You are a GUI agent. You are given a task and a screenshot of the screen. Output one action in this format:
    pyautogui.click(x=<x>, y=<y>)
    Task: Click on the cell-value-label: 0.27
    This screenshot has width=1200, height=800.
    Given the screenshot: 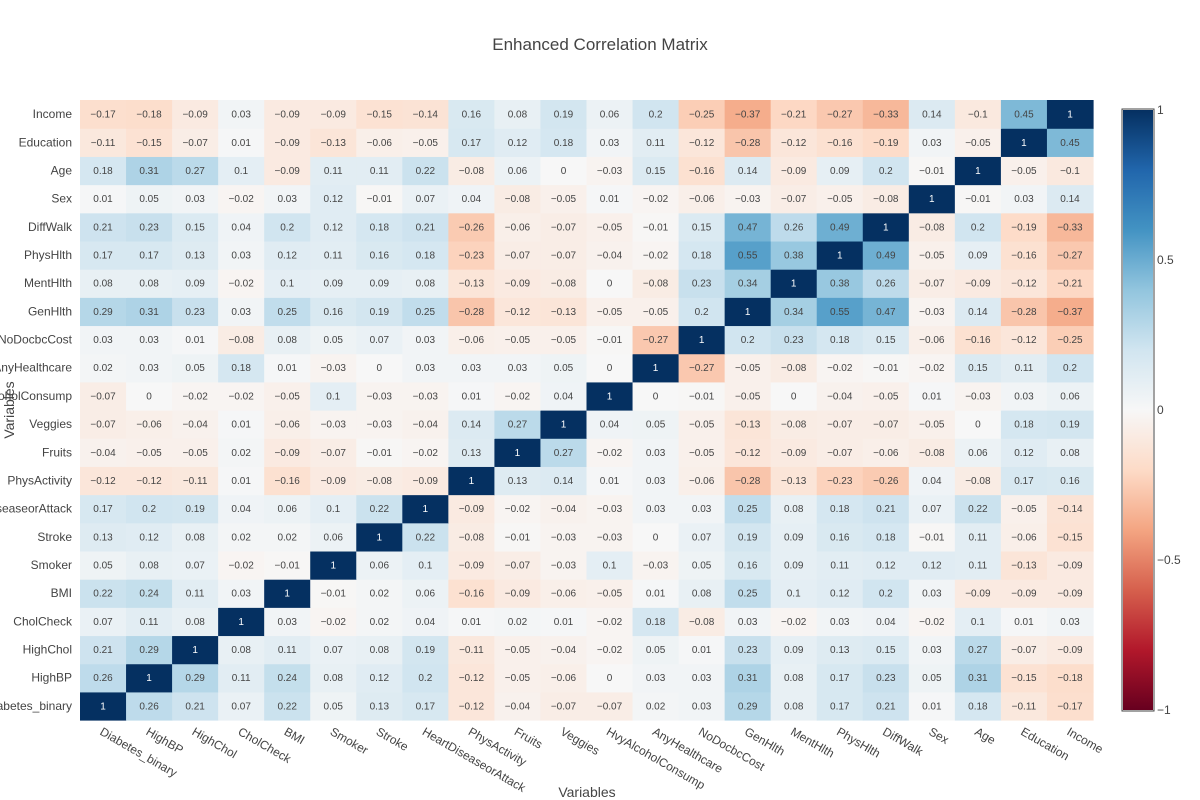 What is the action you would take?
    pyautogui.click(x=564, y=453)
    